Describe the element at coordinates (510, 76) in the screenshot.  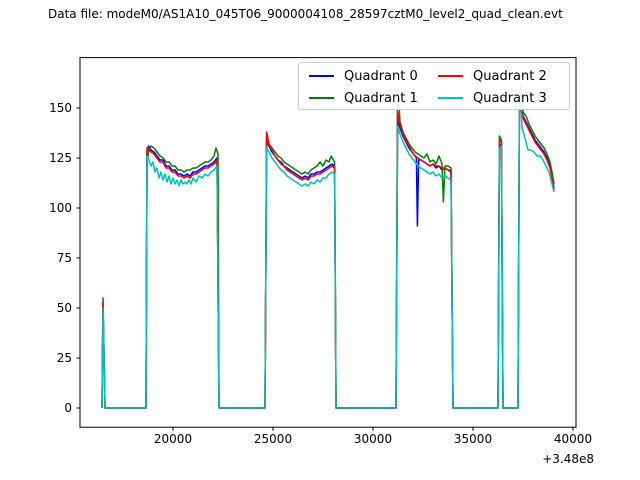
I see `legend-label: Quadrant 2` at that location.